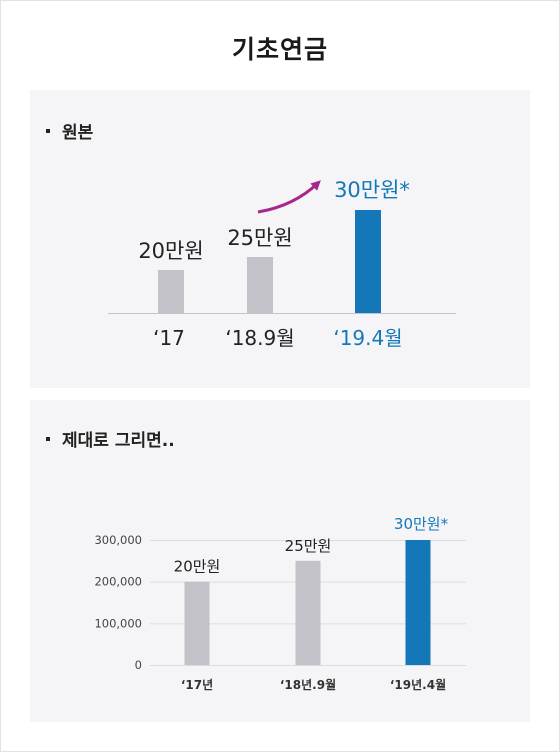 This screenshot has width=560, height=752. Describe the element at coordinates (289, 197) in the screenshot. I see `increase-arrow-icon` at that location.